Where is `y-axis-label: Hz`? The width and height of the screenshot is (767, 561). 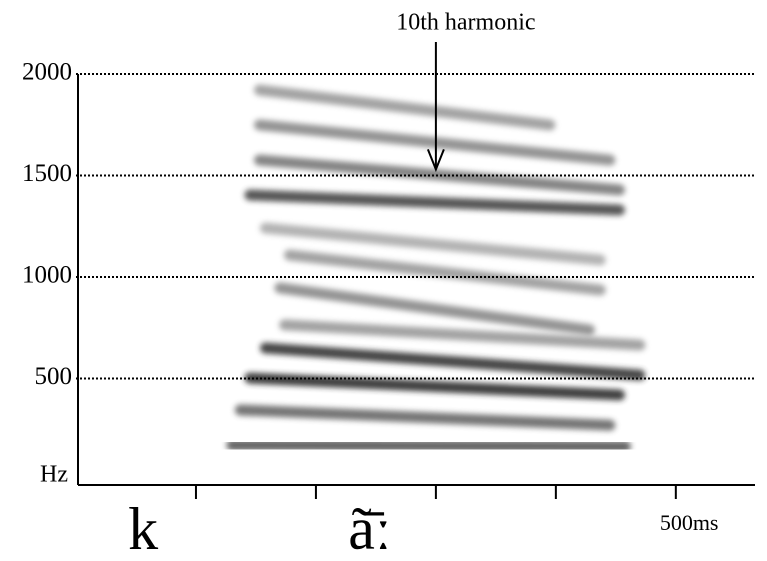 y-axis-label: Hz is located at coordinates (54, 475).